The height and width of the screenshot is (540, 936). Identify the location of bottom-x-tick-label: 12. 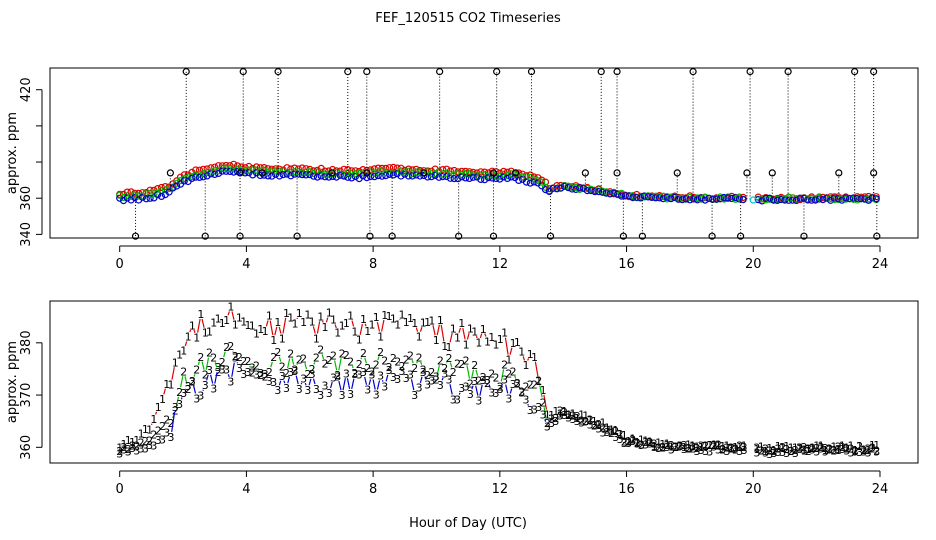
(500, 489).